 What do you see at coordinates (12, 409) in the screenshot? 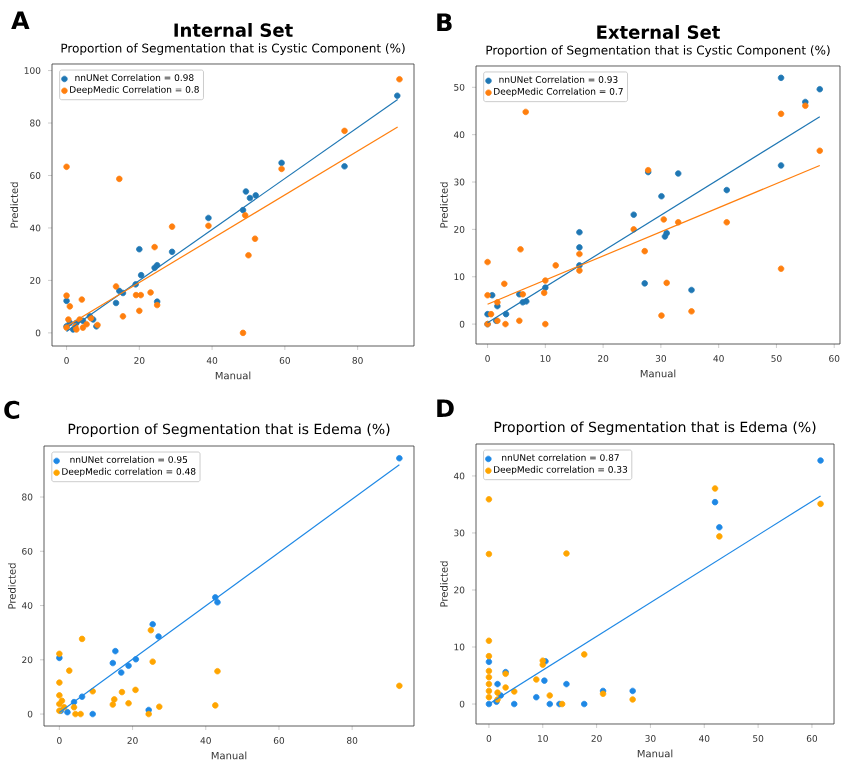
I see `text: C` at bounding box center [12, 409].